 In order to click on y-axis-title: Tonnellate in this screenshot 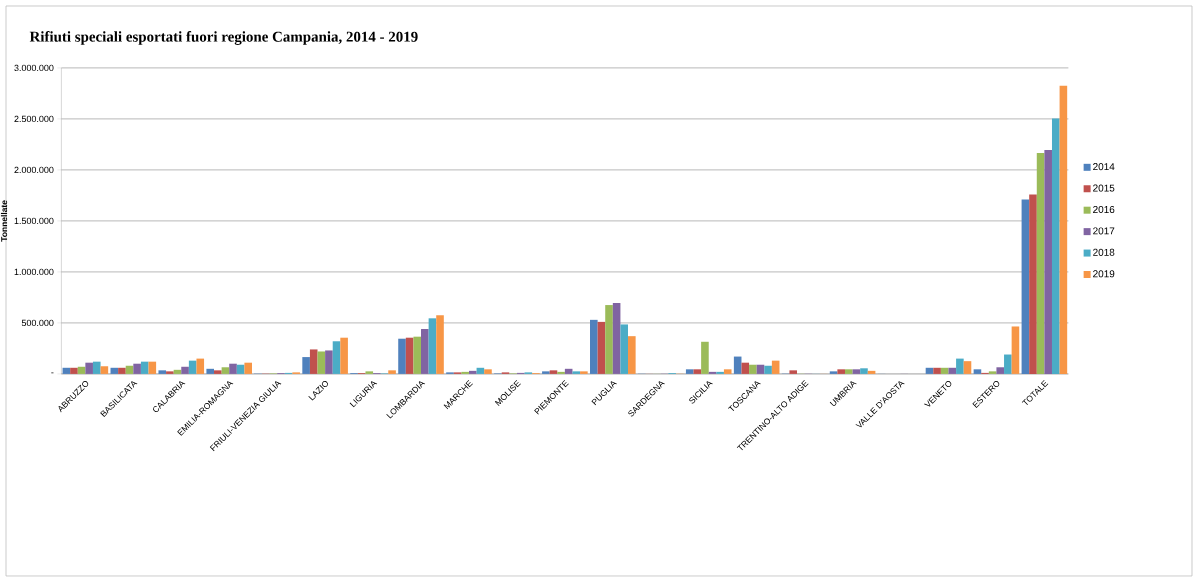, I will do `click(4, 221)`.